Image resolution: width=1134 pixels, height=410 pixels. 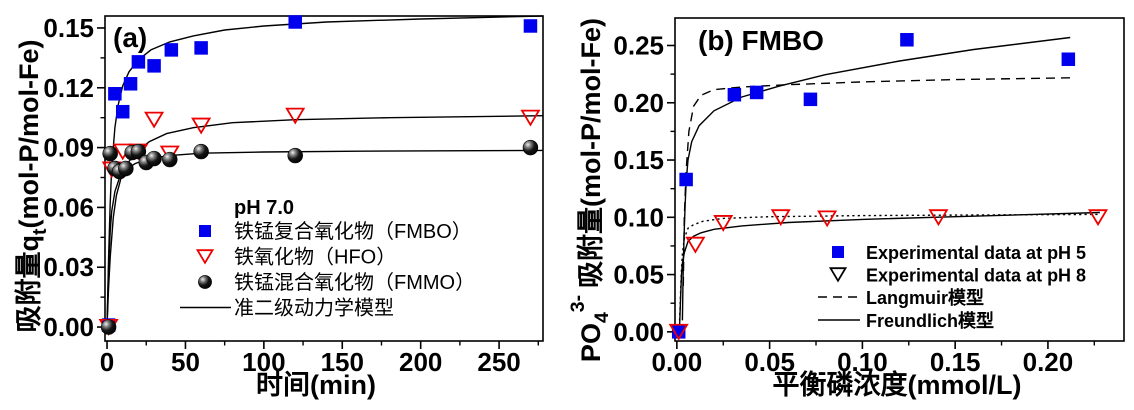 I want to click on panel-a-y-tick-label-4: 0.12, so click(x=68, y=88).